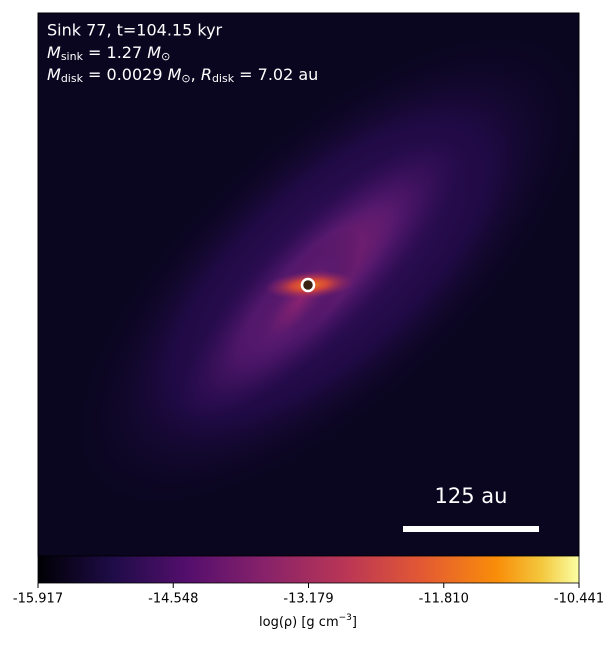 The width and height of the screenshot is (615, 648). What do you see at coordinates (444, 599) in the screenshot?
I see `colorbar-tick-label: -11.810` at bounding box center [444, 599].